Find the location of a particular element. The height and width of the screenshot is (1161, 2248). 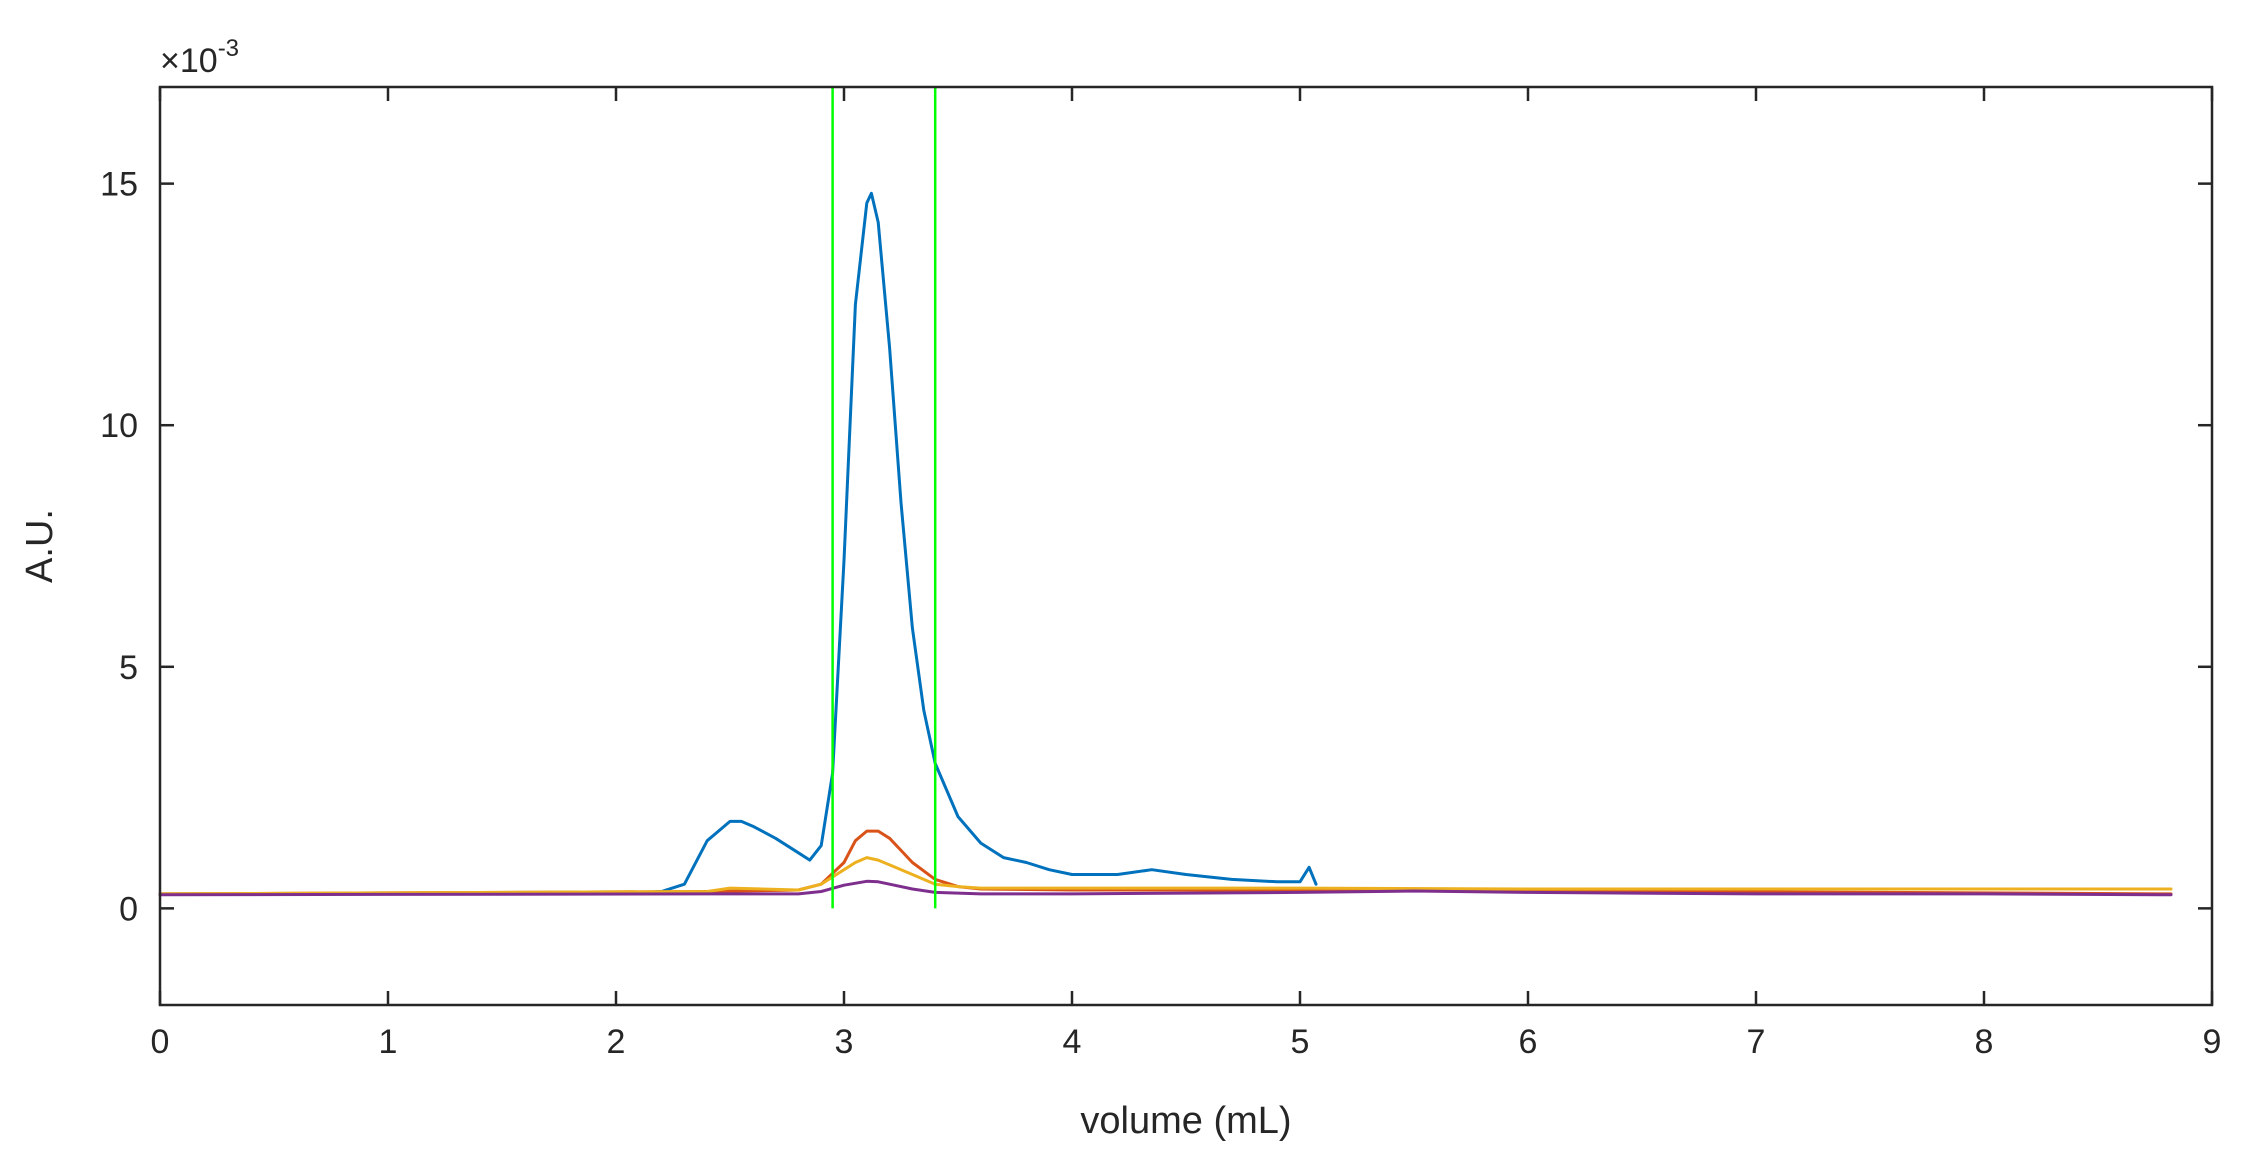

x-tick-label: 6 is located at coordinates (1528, 1042).